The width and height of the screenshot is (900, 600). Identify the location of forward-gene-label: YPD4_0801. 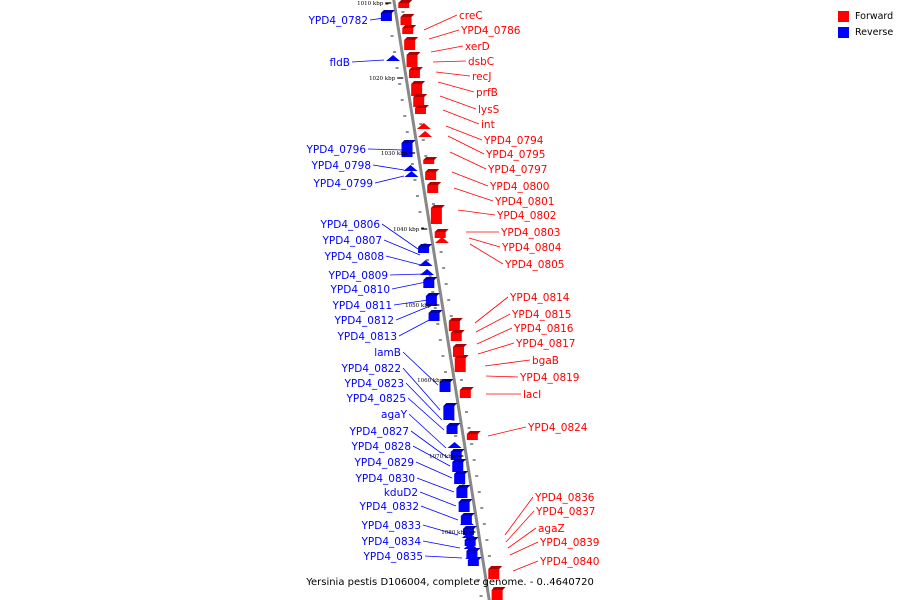
(524, 202).